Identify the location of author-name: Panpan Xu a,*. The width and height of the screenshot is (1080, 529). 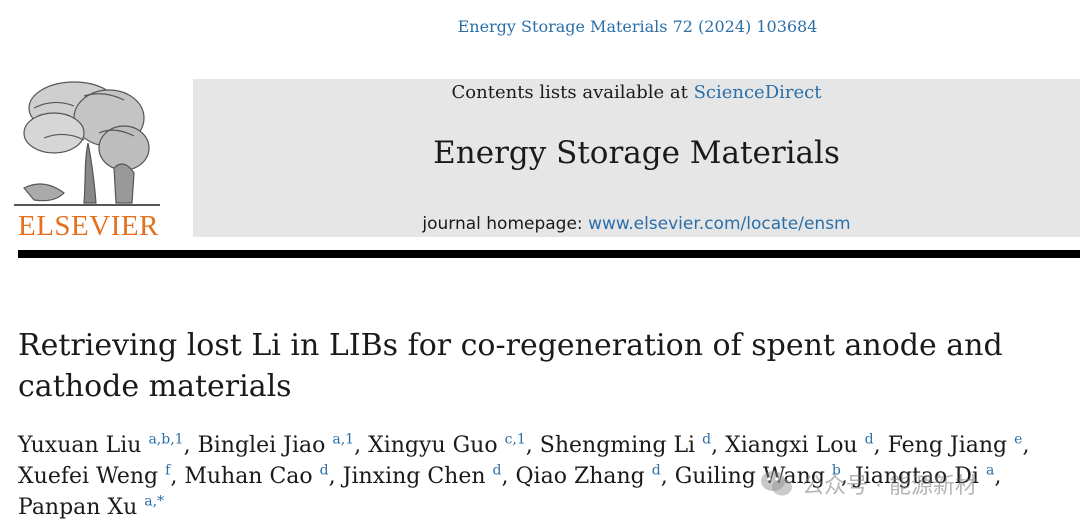
(91, 506).